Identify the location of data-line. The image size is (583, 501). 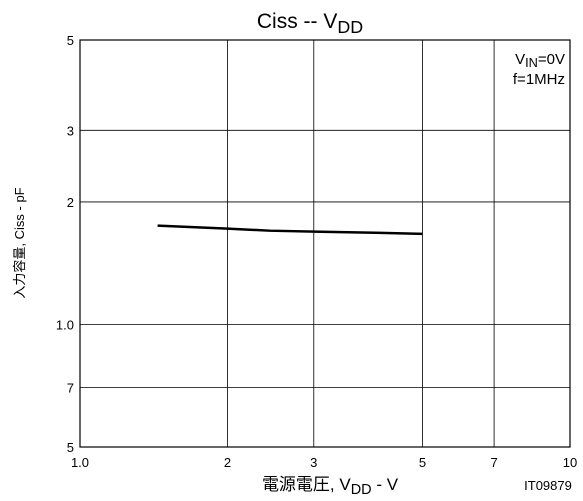
(290, 230).